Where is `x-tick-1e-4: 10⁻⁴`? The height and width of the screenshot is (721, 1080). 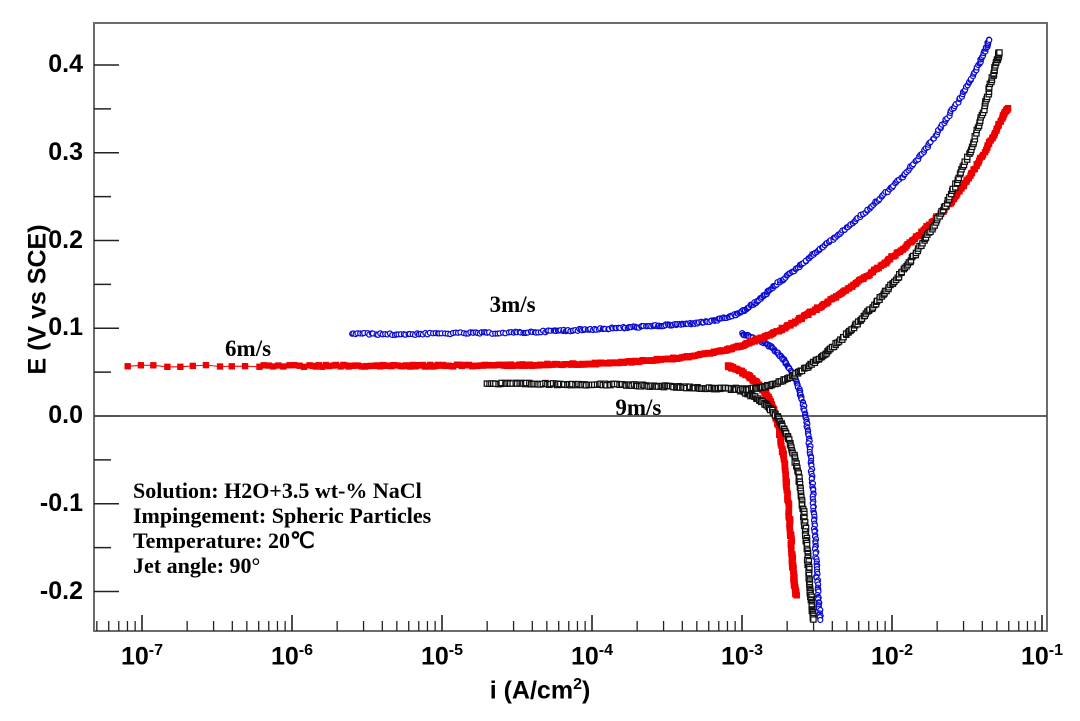
x-tick-1e-4: 10⁻⁴ is located at coordinates (592, 656).